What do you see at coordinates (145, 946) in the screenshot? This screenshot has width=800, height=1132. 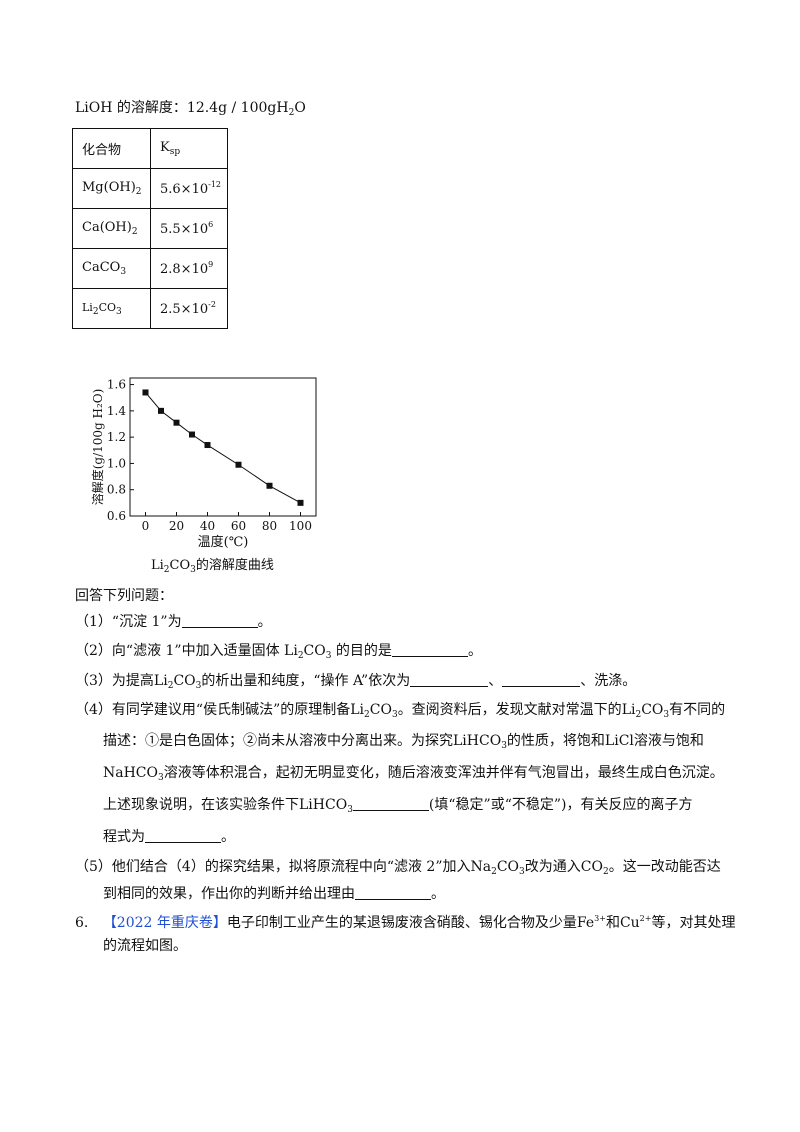 I see `question-6-line2: 的流程如图。` at bounding box center [145, 946].